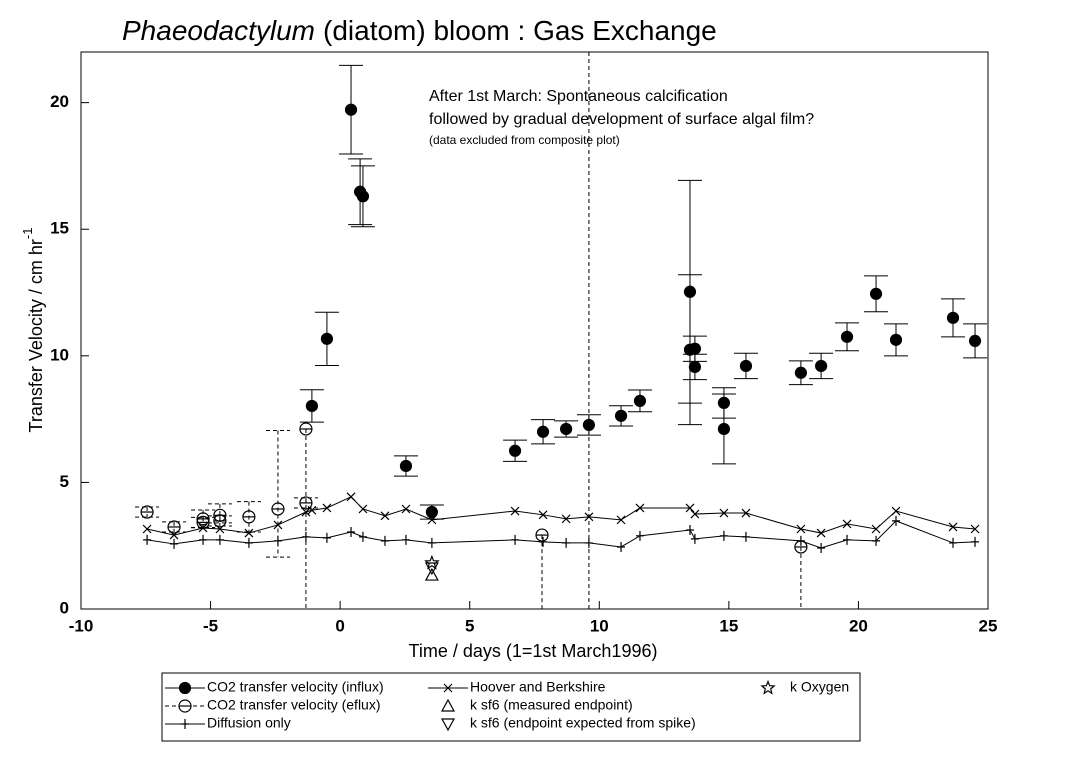  Describe the element at coordinates (988, 625) in the screenshot. I see `x-tick-label: 25` at that location.